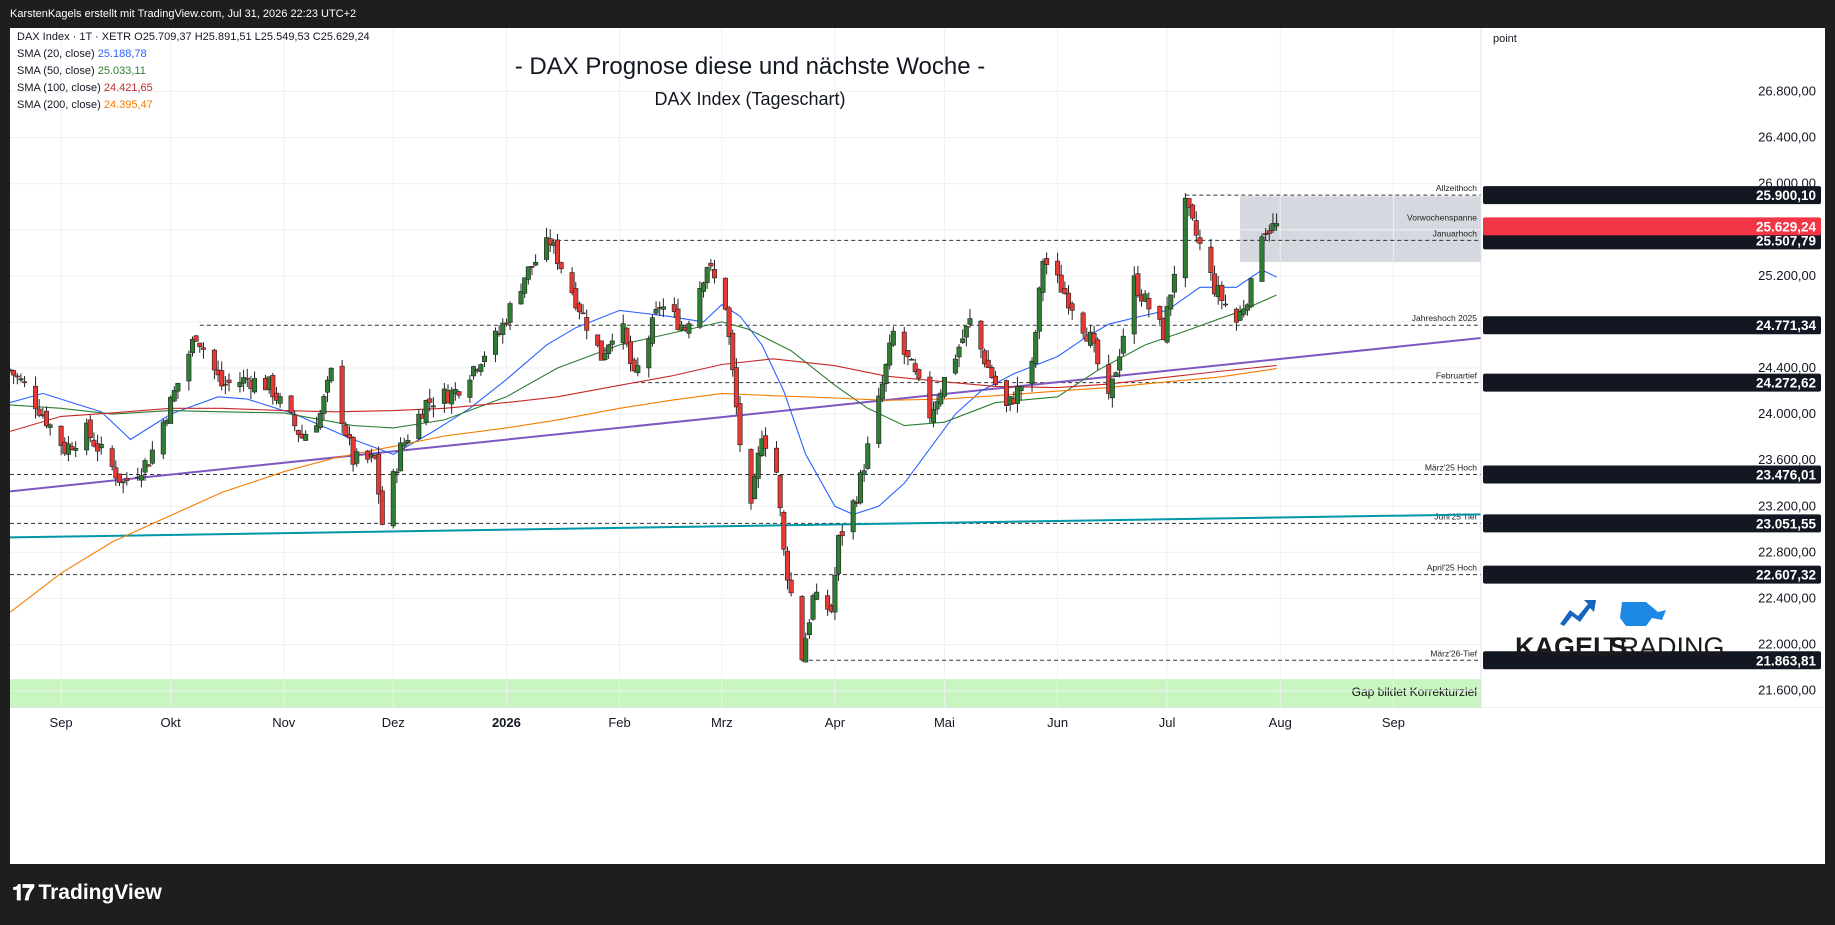  I want to click on level-caption: Allzeithoch, so click(1456, 188).